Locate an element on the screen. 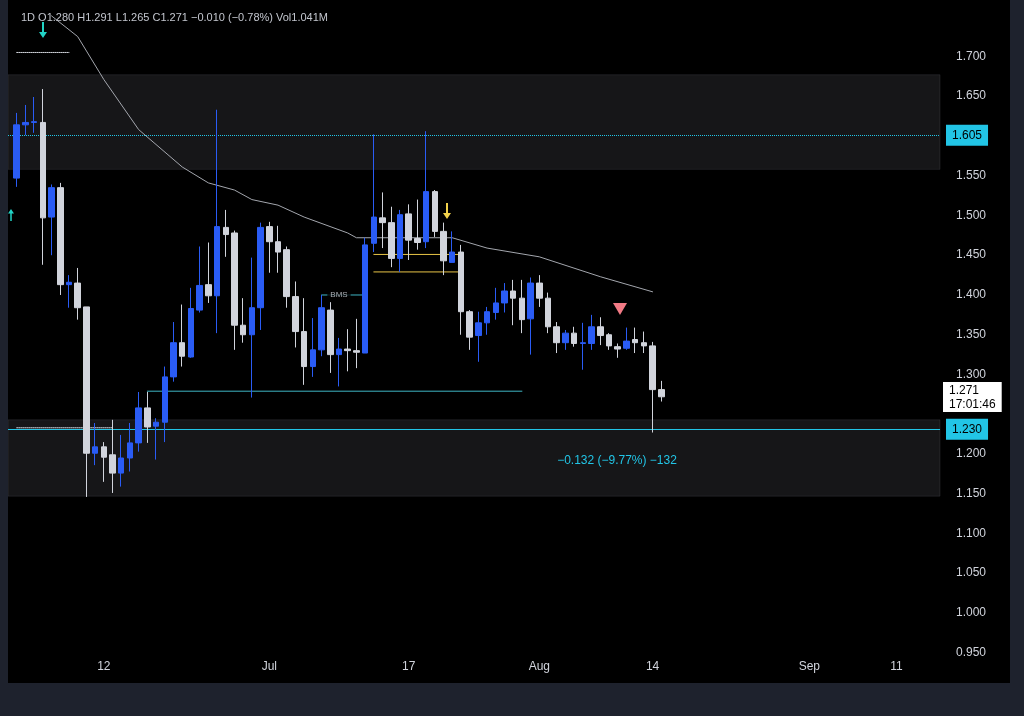 Image resolution: width=1024 pixels, height=716 pixels. ref-line-label: 1.605 is located at coordinates (967, 135).